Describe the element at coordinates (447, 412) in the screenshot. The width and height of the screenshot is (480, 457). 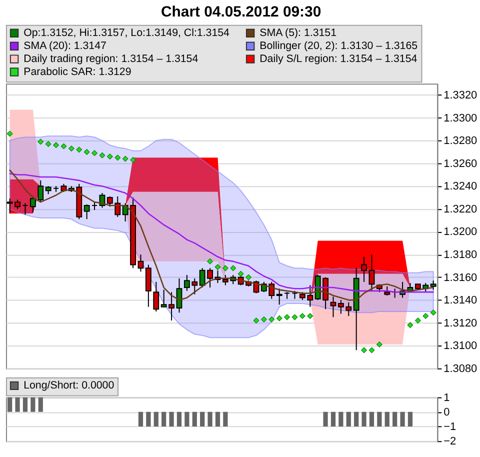
I see `y-tick-label: 0` at that location.